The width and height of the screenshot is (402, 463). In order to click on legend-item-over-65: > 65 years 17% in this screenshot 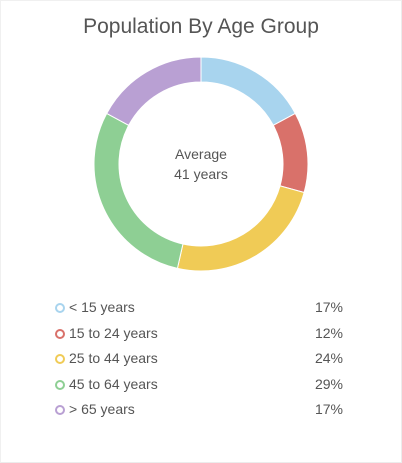, I will do `click(204, 413)`.